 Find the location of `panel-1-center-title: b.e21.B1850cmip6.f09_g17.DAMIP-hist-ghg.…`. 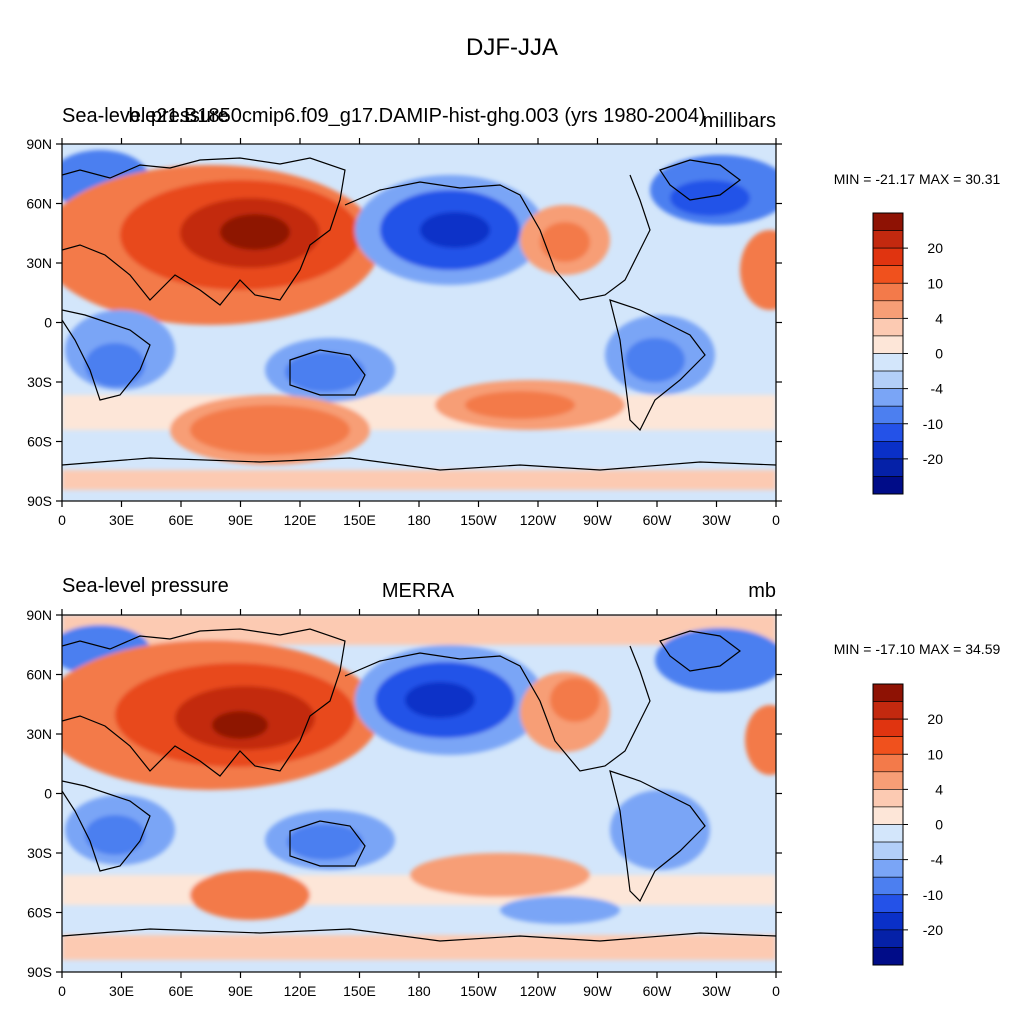

panel-1-center-title: b.e21.B1850cmip6.f09_g17.DAMIP-hist-ghg.… is located at coordinates (416, 116).